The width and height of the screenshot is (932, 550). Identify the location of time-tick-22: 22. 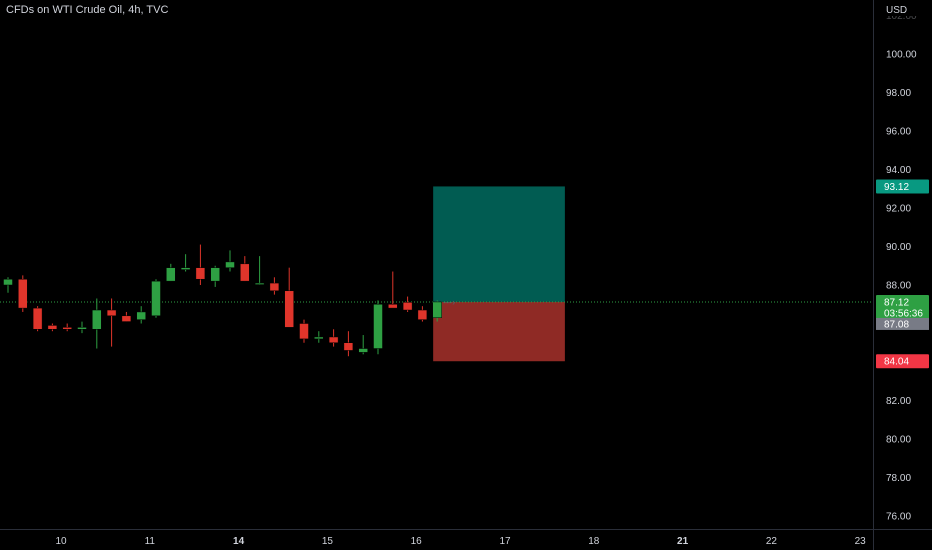
(772, 541).